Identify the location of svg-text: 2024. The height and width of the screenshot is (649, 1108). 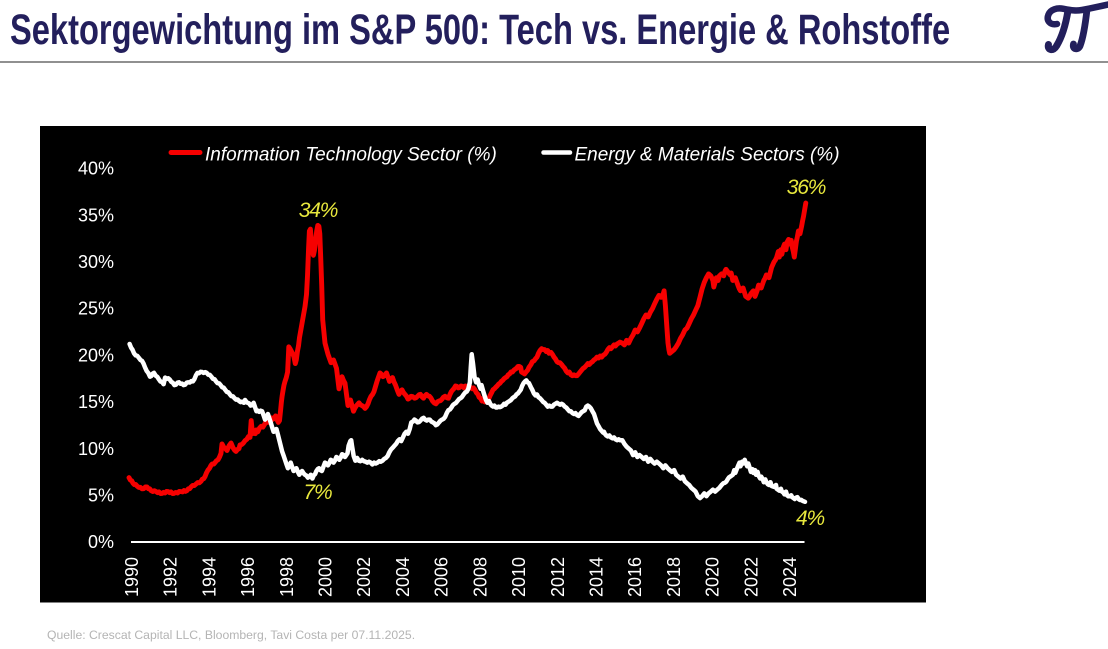
(790, 577).